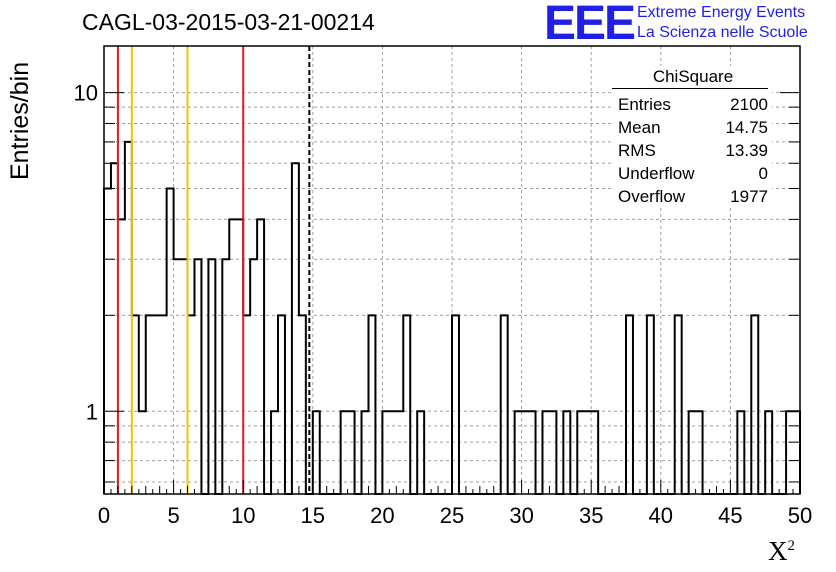 The height and width of the screenshot is (572, 836). I want to click on x-tick-label: 15, so click(313, 515).